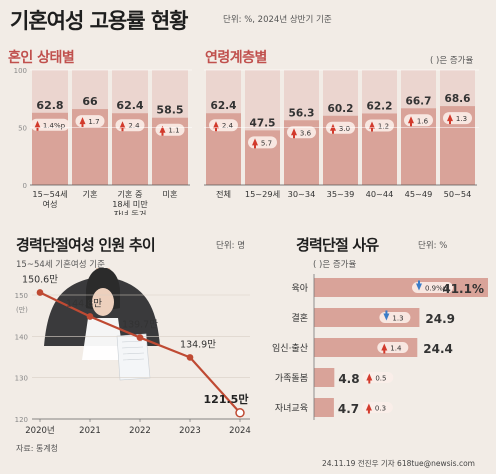 This screenshot has width=496, height=474. Describe the element at coordinates (299, 288) in the screenshot. I see `category-label: 육아` at that location.